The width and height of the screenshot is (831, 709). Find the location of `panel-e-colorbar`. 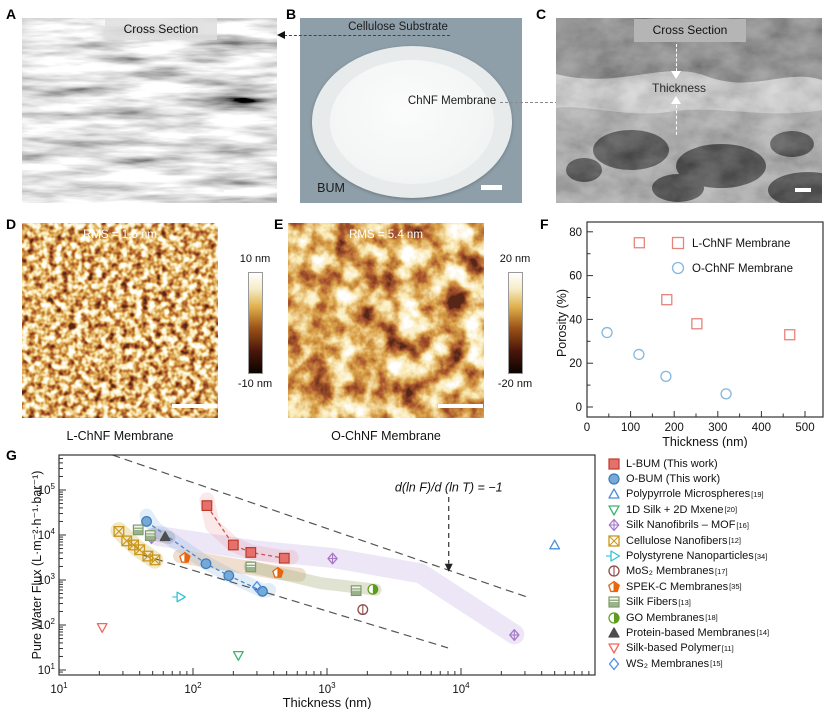

panel-e-colorbar is located at coordinates (515, 323).